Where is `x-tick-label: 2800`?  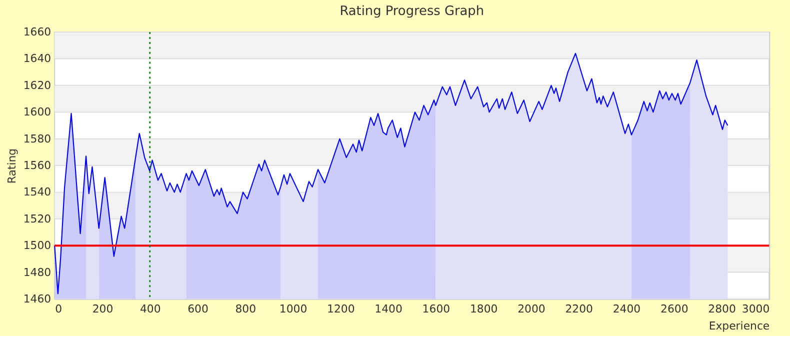
x-tick-label: 2800 is located at coordinates (722, 309).